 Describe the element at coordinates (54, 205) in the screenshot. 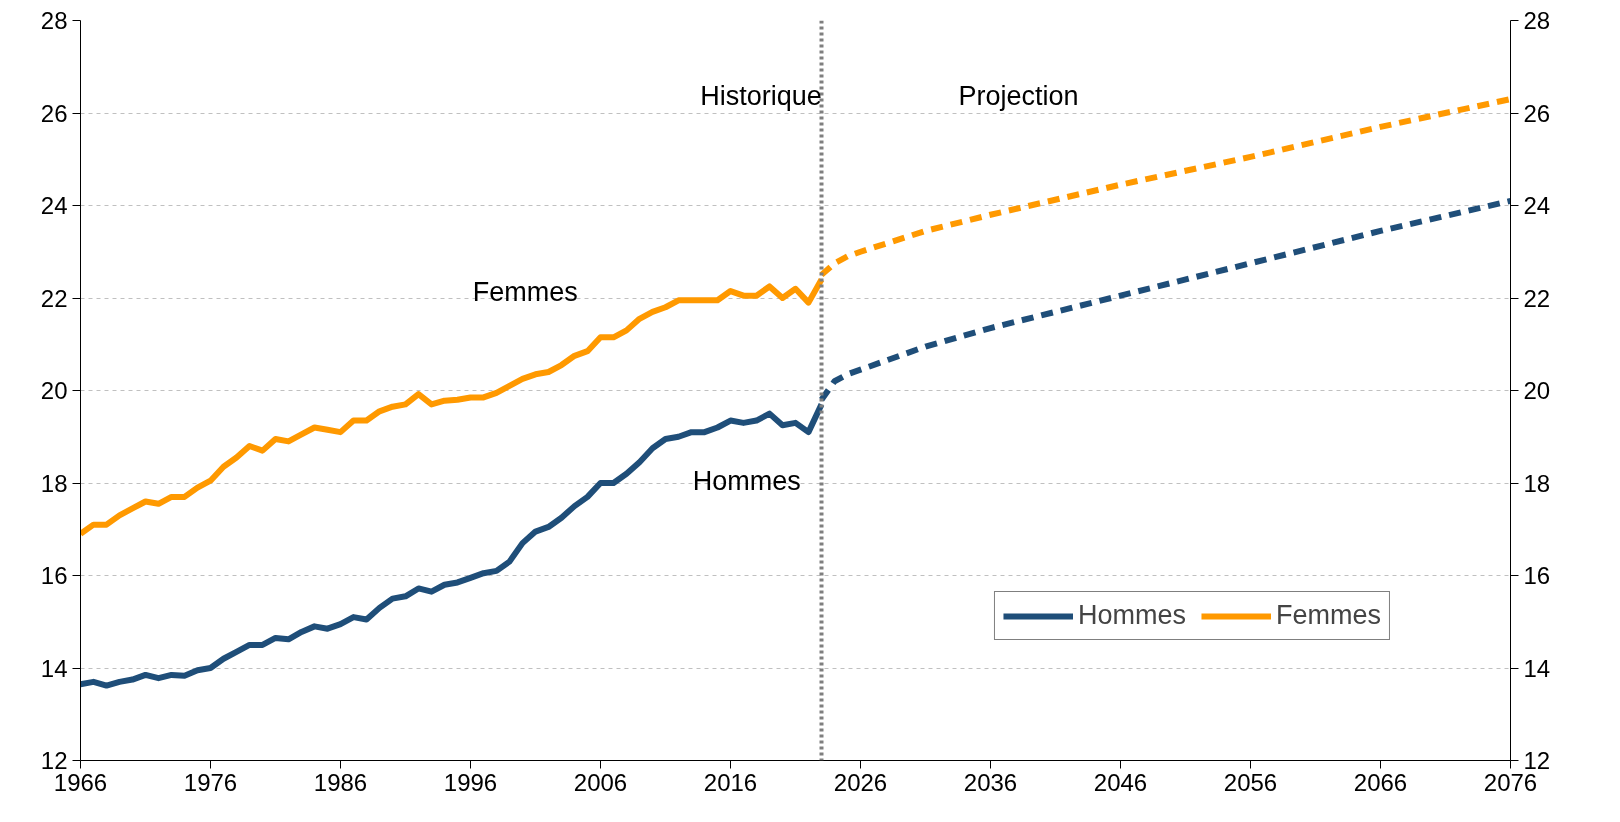

I see `y-tick-label: 24` at that location.